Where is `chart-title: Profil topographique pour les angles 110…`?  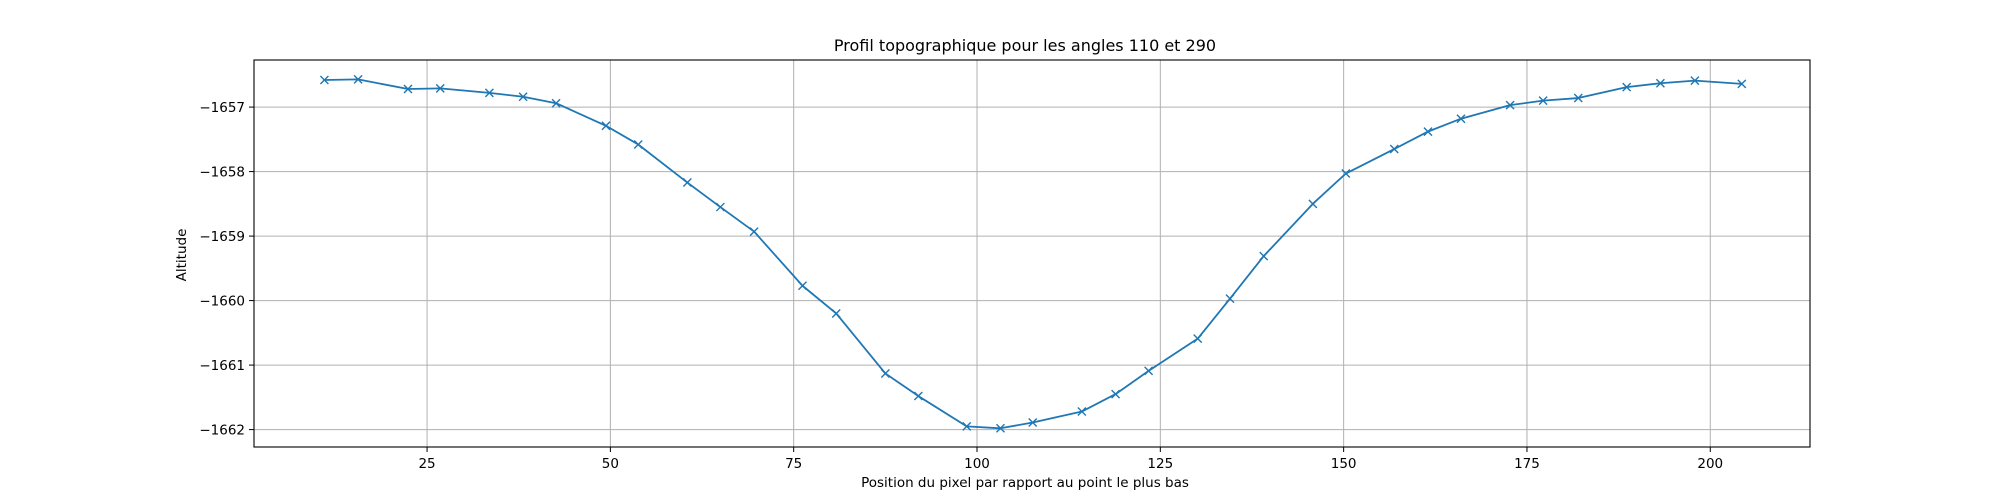 chart-title: Profil topographique pour les angles 110… is located at coordinates (1025, 45).